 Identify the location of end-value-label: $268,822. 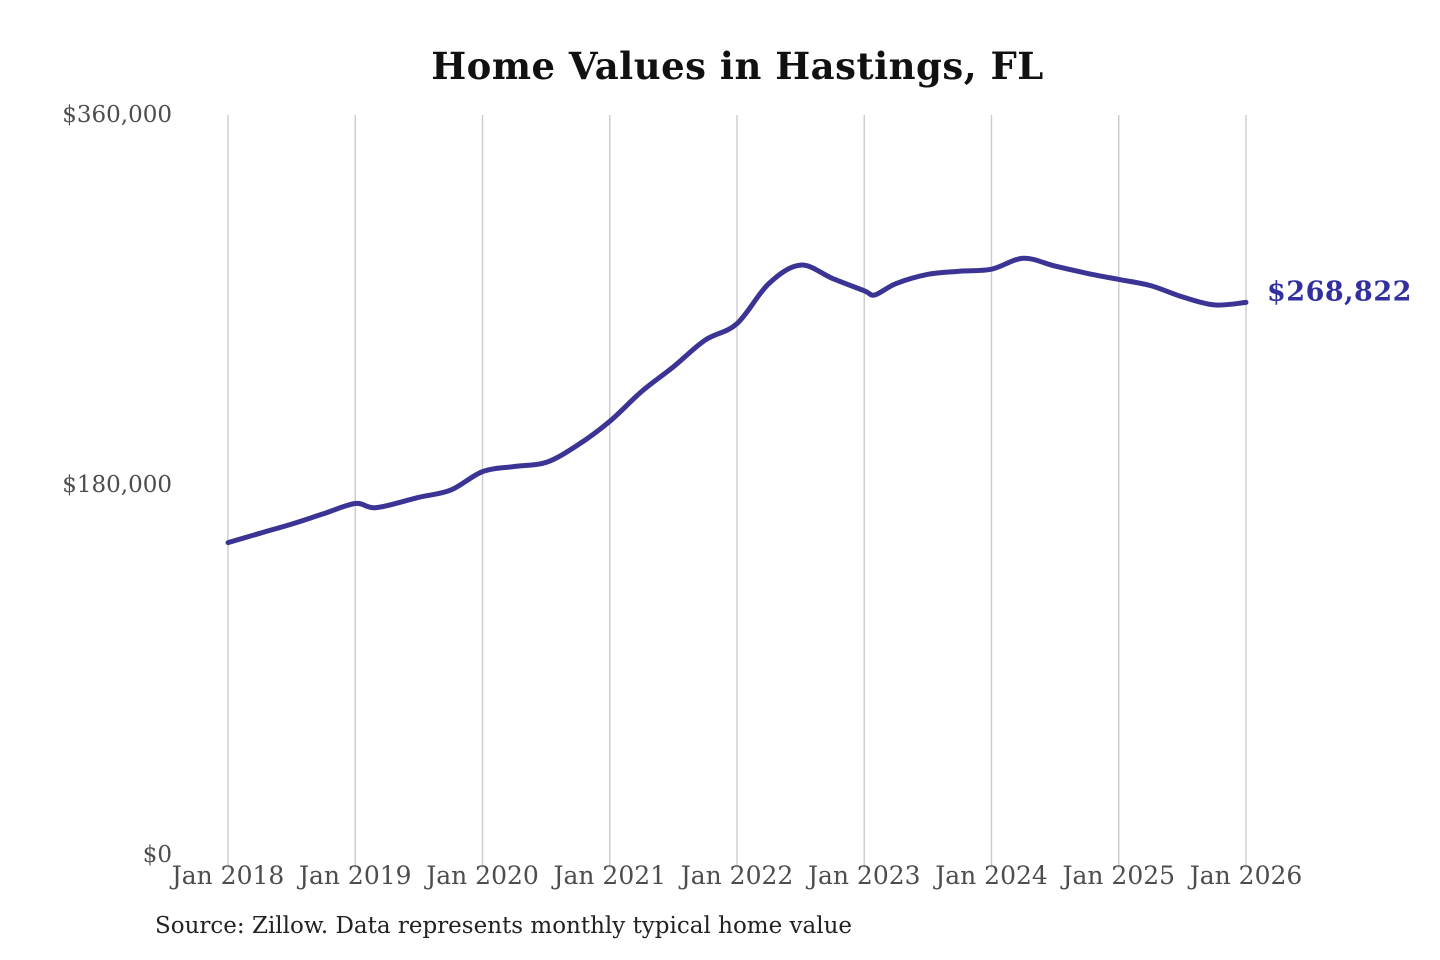
(1339, 292).